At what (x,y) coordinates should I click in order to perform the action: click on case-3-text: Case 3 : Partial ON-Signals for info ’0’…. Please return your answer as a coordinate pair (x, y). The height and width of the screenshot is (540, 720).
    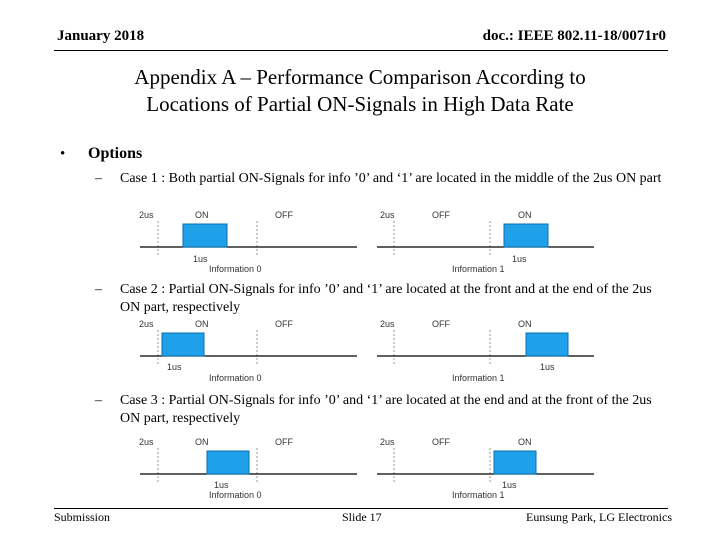
    Looking at the image, I should click on (386, 409).